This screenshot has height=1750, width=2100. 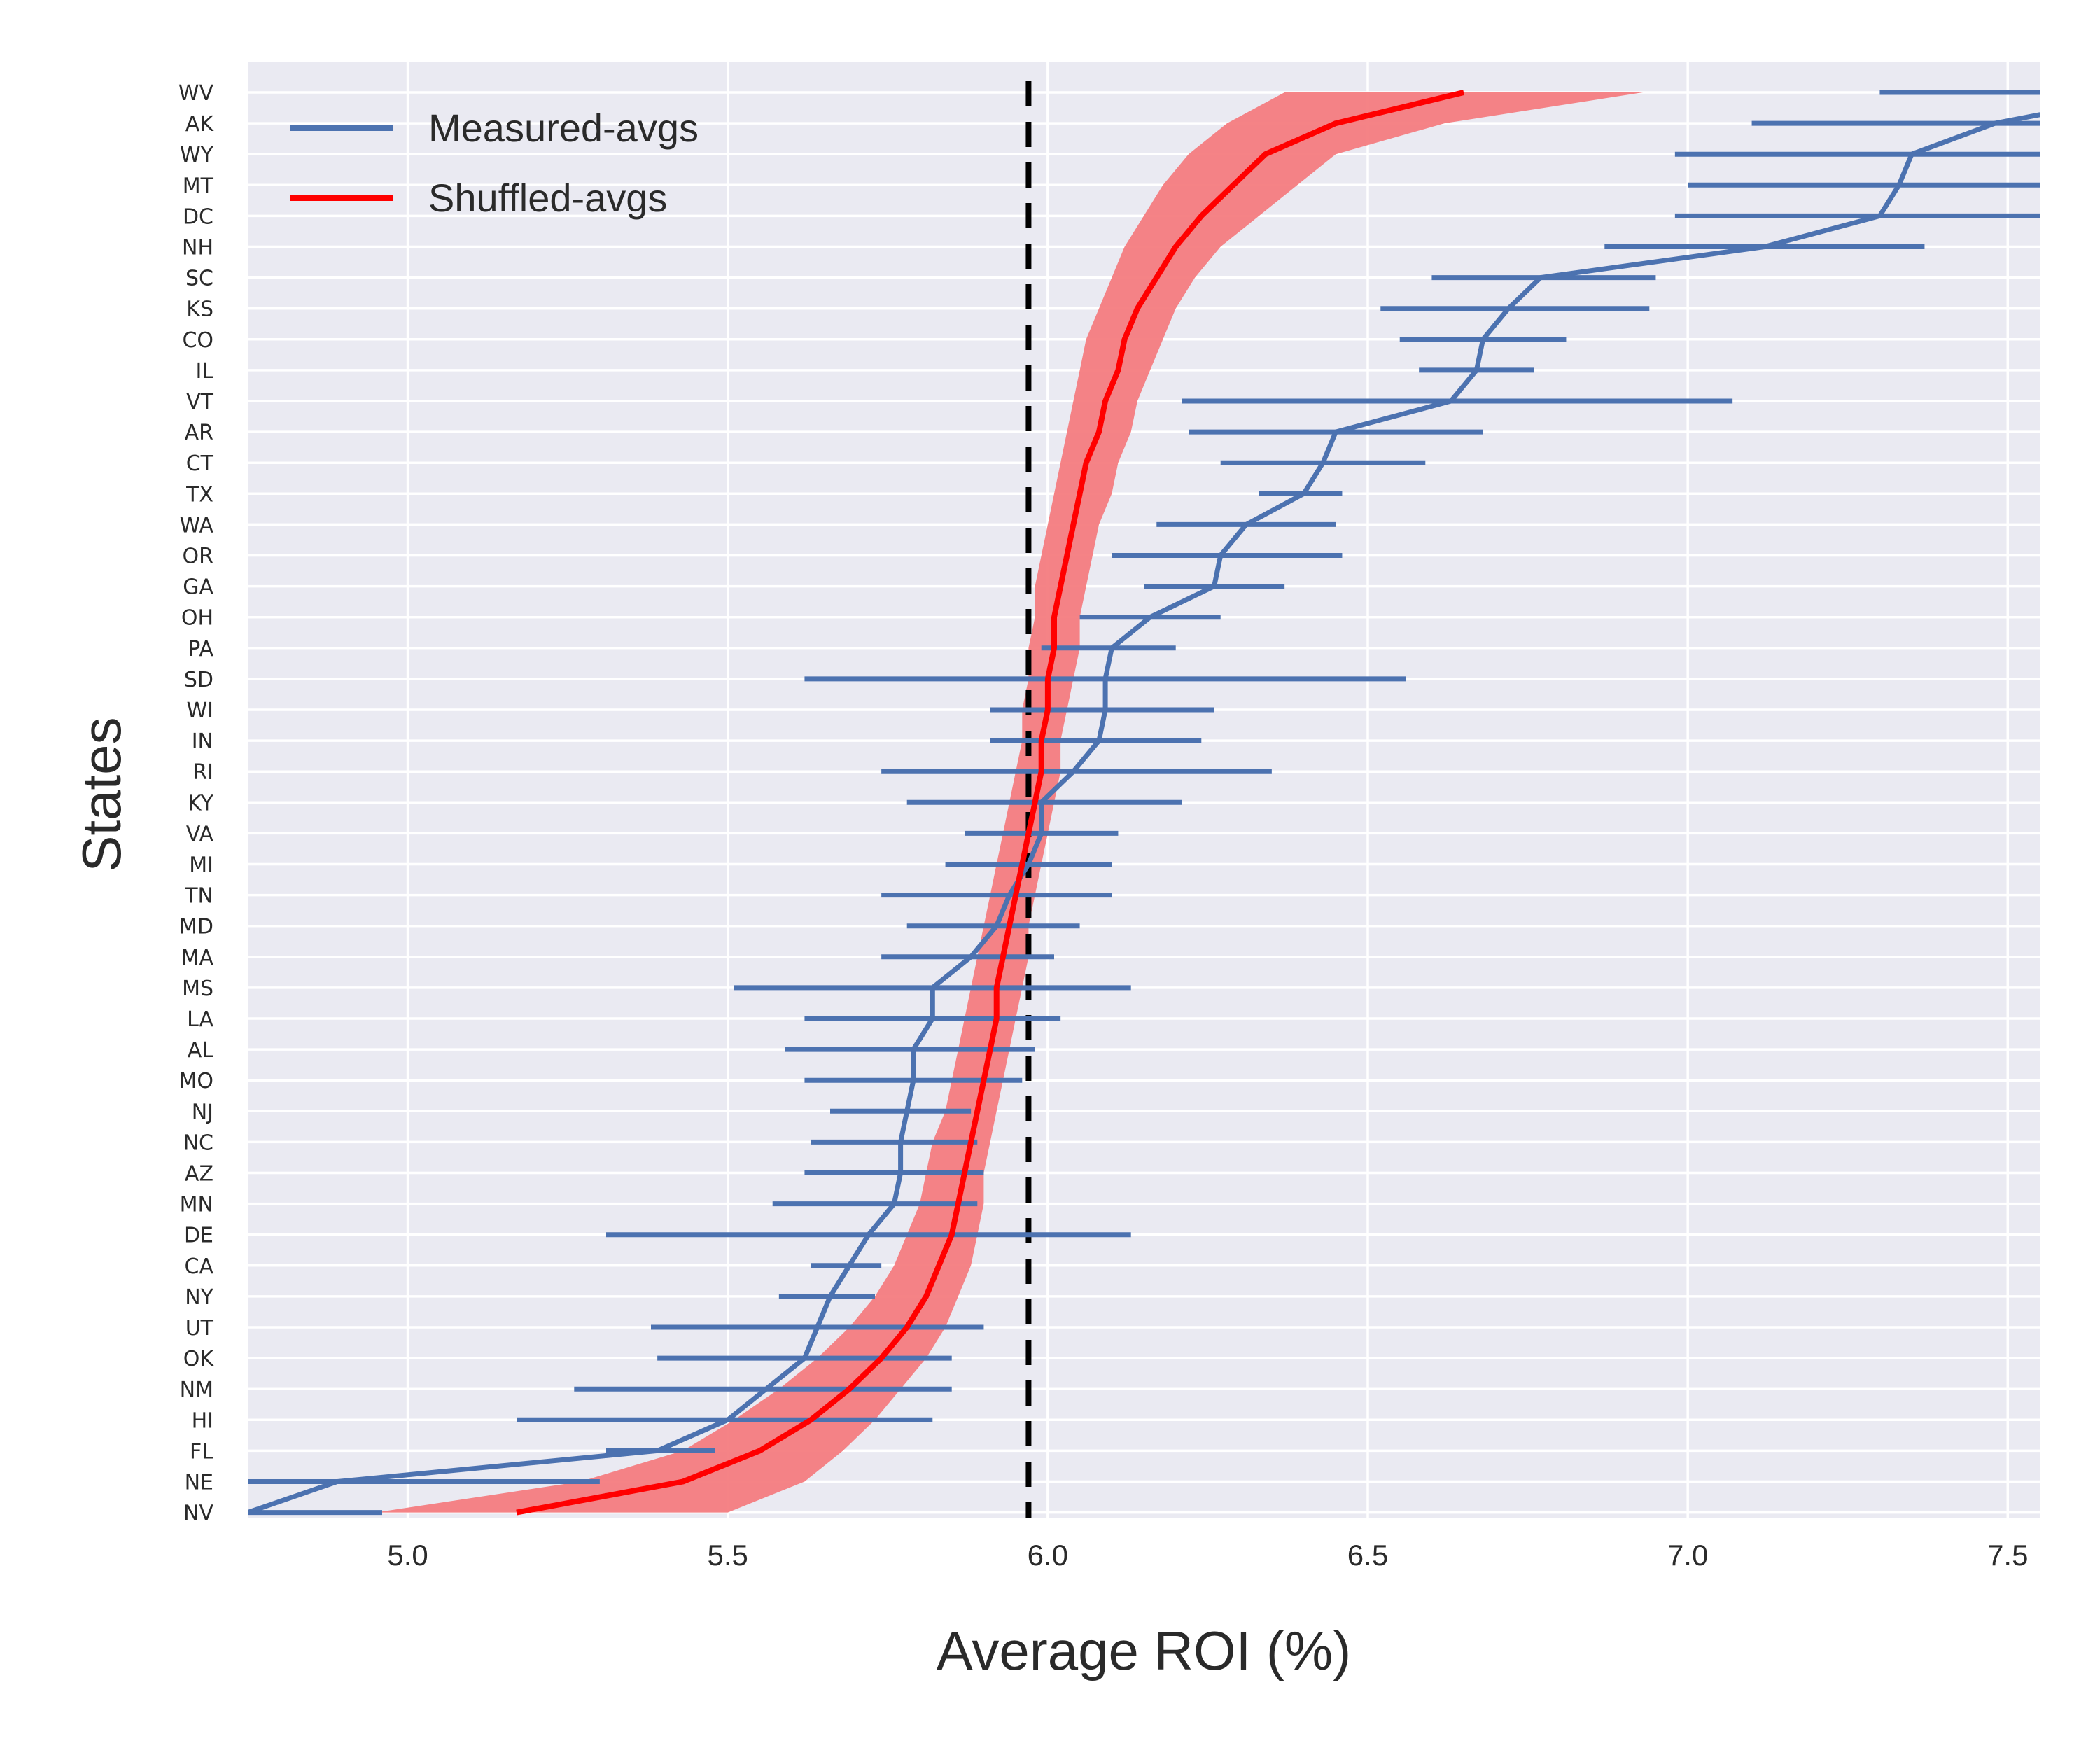 I want to click on y-tick-label: TX, so click(x=200, y=494).